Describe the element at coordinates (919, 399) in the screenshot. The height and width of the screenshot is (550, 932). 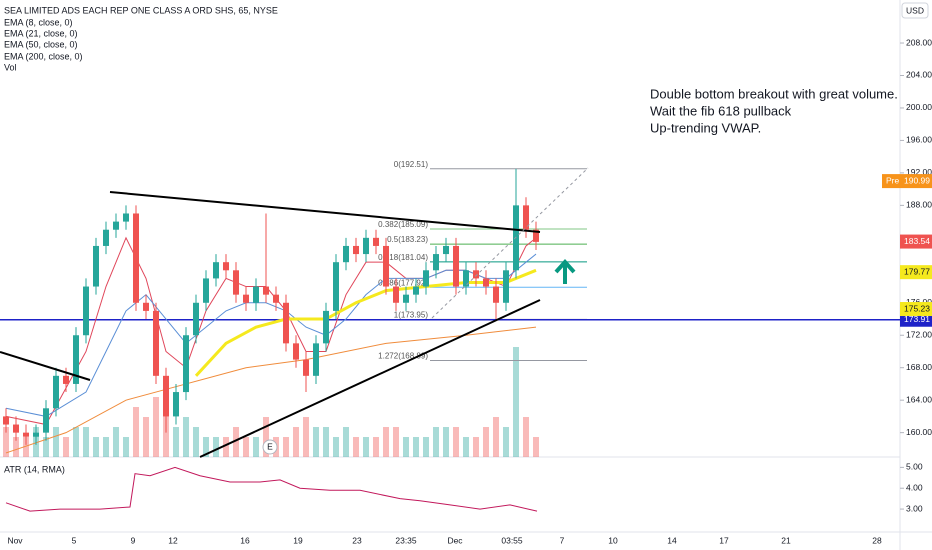
I see `y-tick-label: 164.00` at that location.